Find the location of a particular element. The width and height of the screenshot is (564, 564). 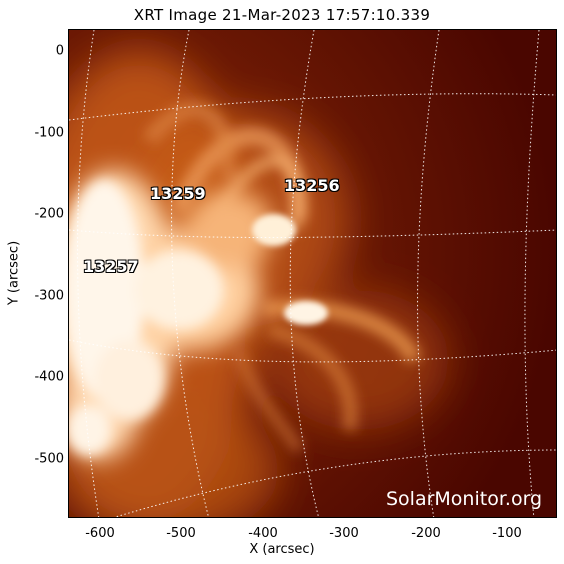

active-region-label: 13256 is located at coordinates (312, 185).